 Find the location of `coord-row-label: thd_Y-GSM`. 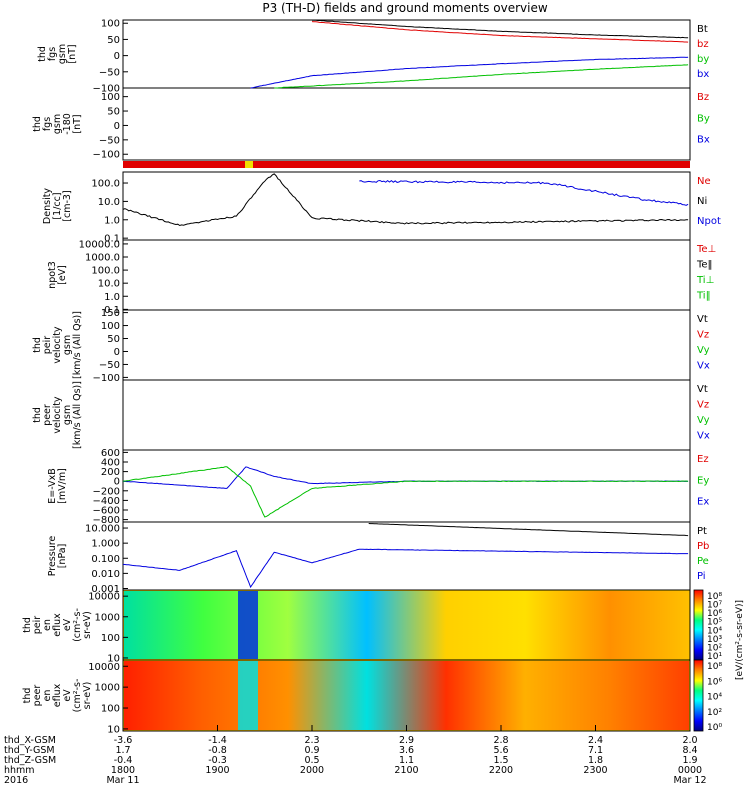

coord-row-label: thd_Y-GSM is located at coordinates (29, 750).